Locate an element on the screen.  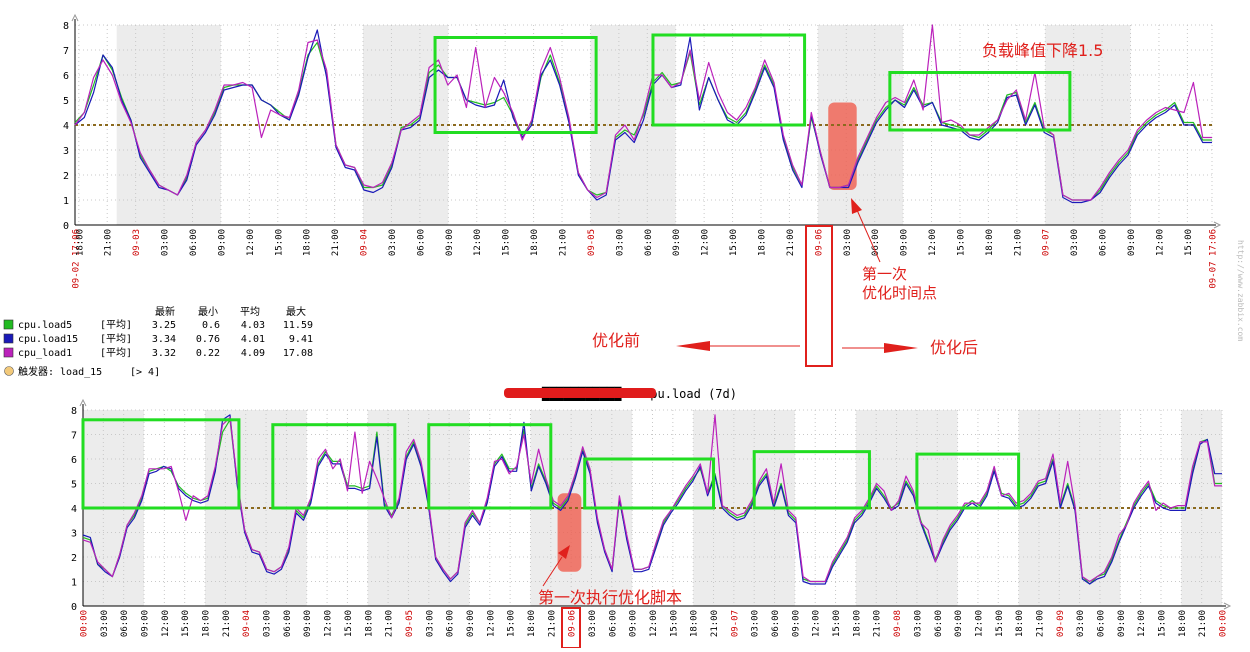
legend-last-value: 3.34 is located at coordinates (164, 339).